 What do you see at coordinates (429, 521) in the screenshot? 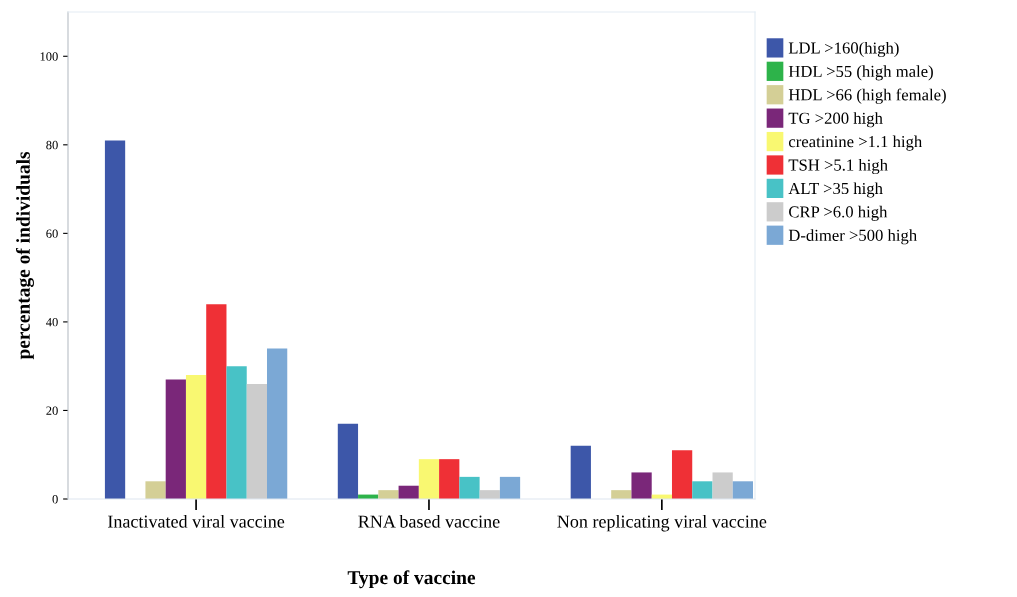
I see `x-tick-label: RNA based vaccine` at bounding box center [429, 521].